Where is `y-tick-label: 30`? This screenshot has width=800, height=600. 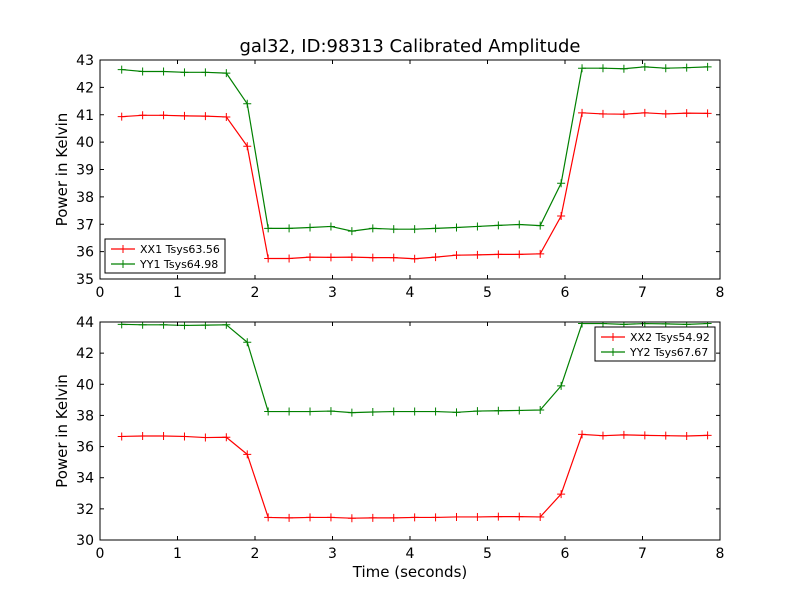
y-tick-label: 30 is located at coordinates (85, 541).